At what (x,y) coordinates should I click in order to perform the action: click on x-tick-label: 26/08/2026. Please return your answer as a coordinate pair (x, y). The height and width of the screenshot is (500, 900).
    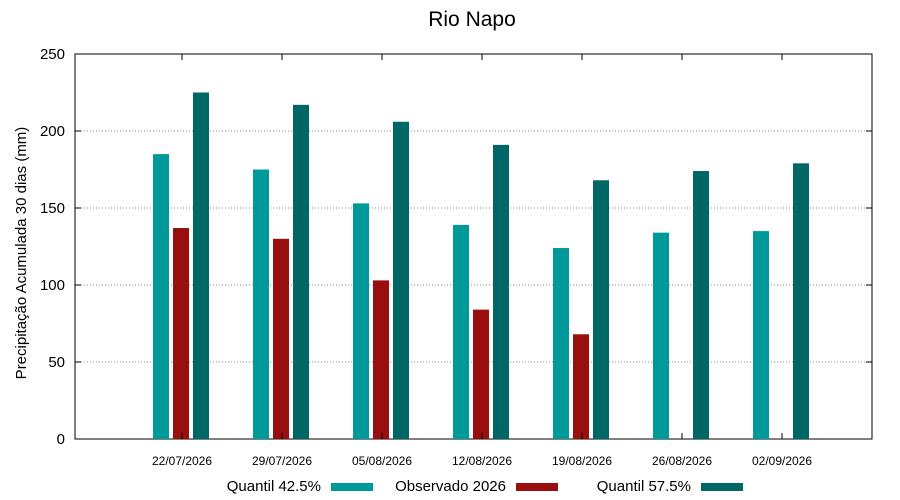
    Looking at the image, I should click on (682, 461).